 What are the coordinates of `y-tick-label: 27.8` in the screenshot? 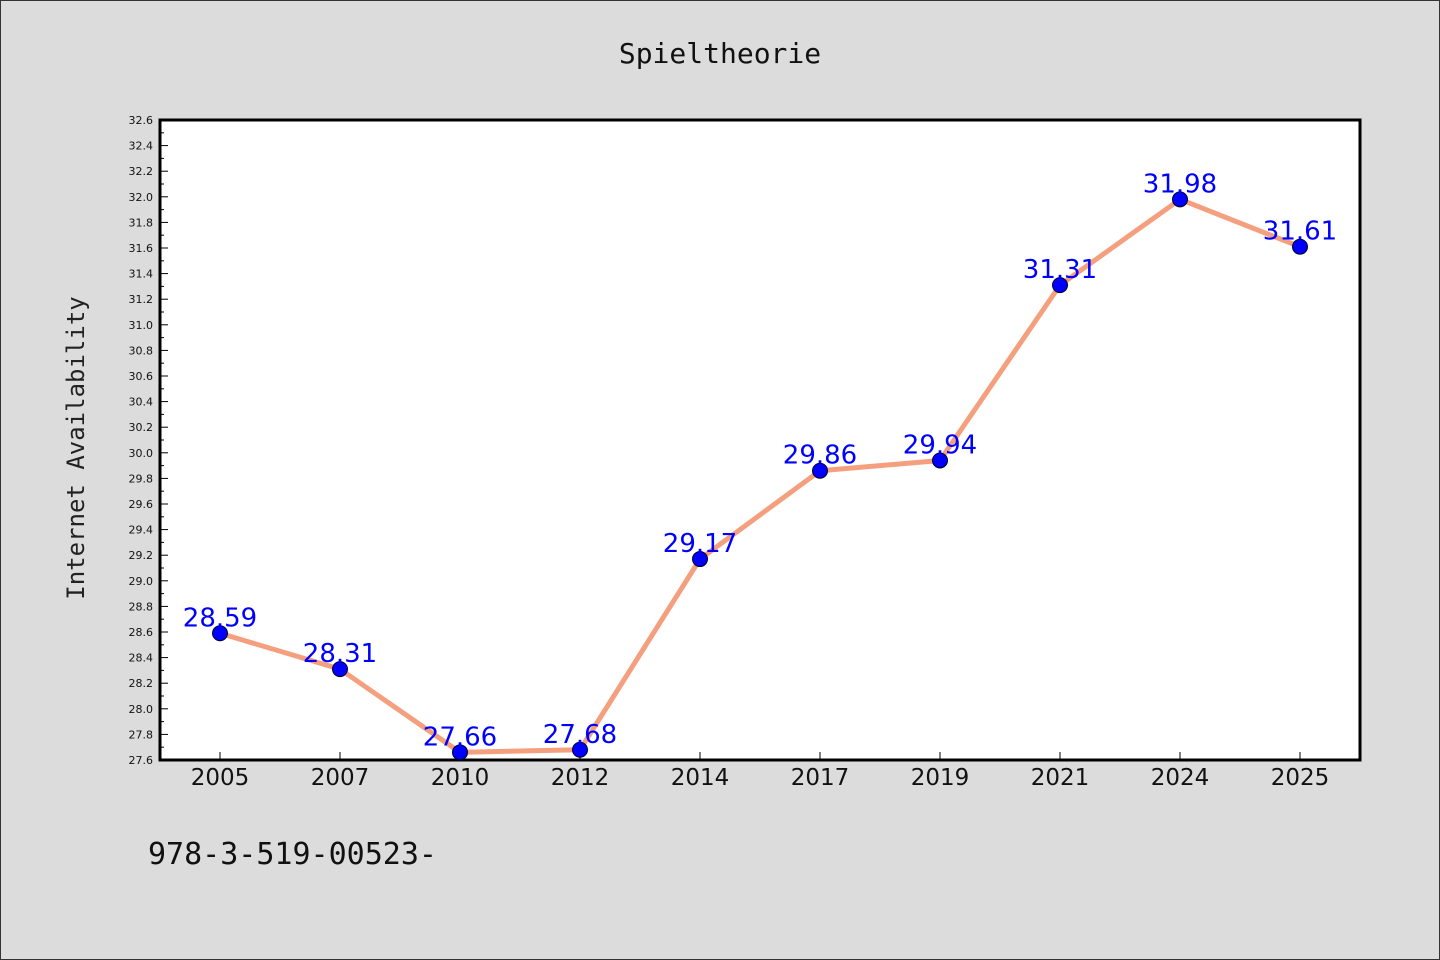 It's located at (141, 734).